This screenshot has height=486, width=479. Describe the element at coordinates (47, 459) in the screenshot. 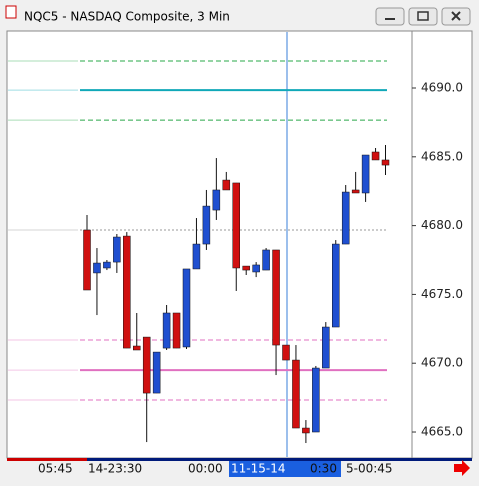

I see `time-strip-left` at that location.